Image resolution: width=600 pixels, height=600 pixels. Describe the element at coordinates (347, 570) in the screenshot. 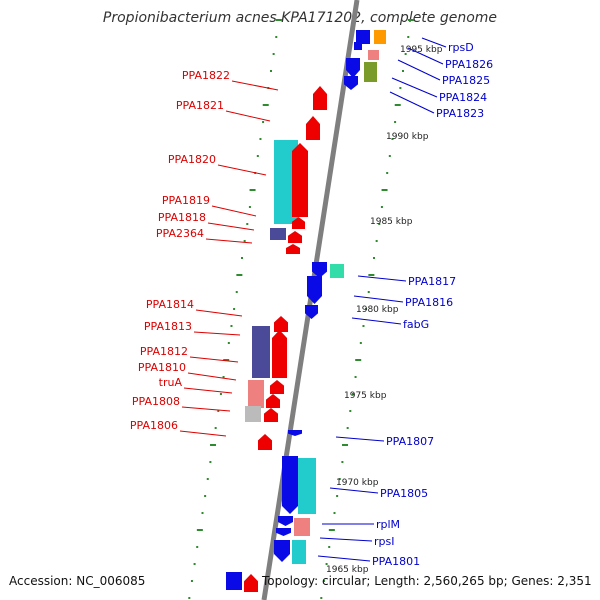

I see `scale-label: 1965 kbp` at that location.